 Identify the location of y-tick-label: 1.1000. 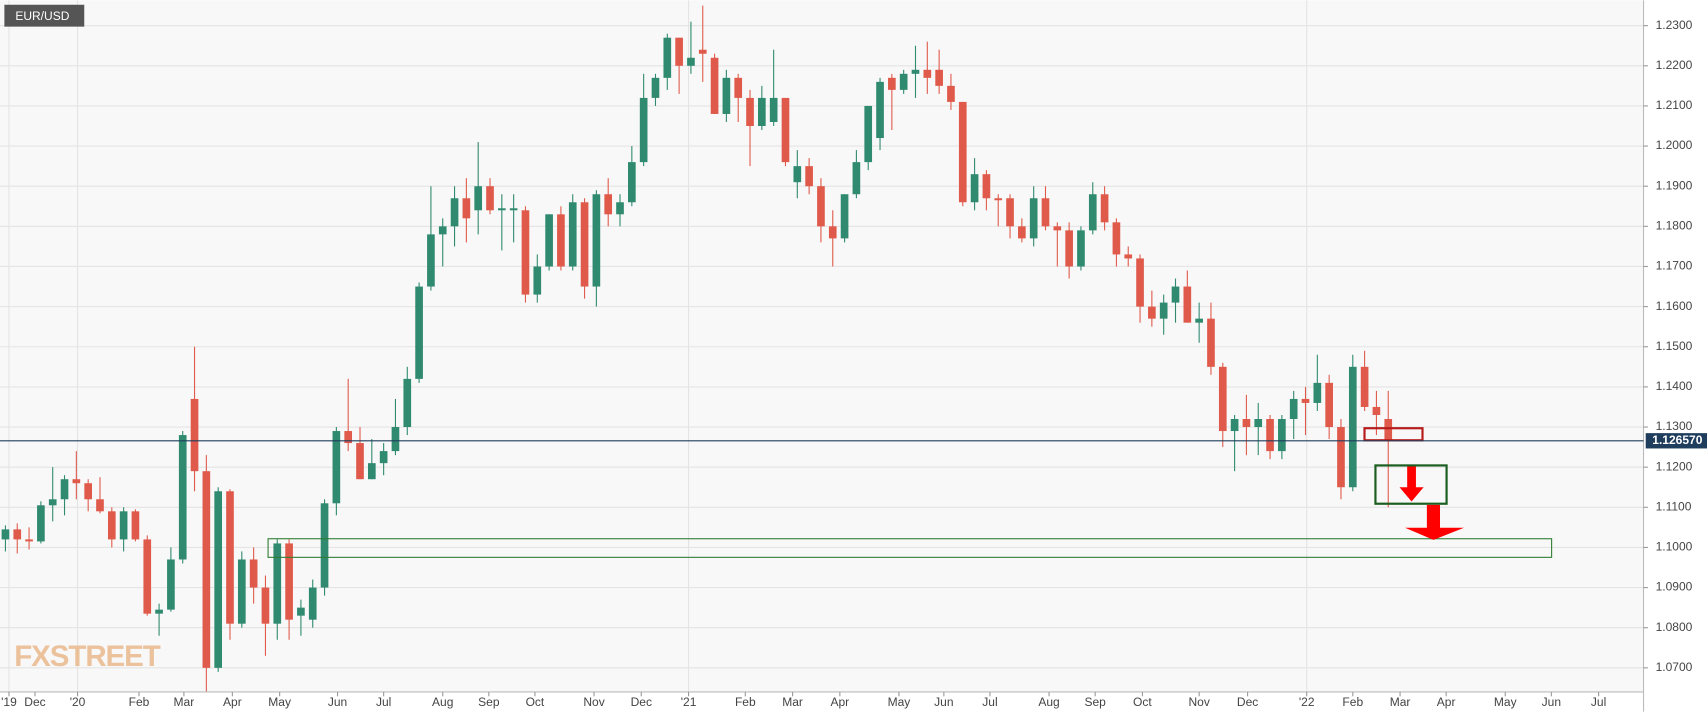
(1674, 547).